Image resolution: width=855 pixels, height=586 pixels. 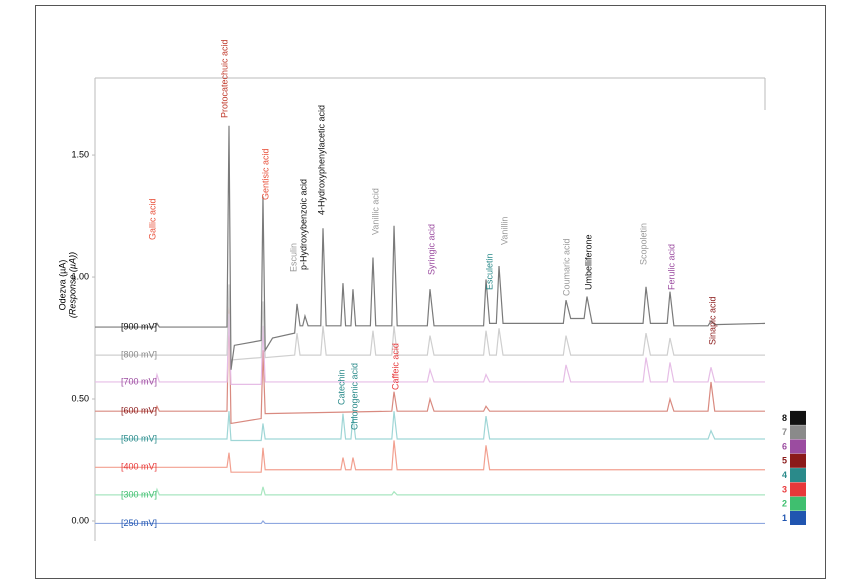 I want to click on legend-key: 2, so click(x=784, y=504).